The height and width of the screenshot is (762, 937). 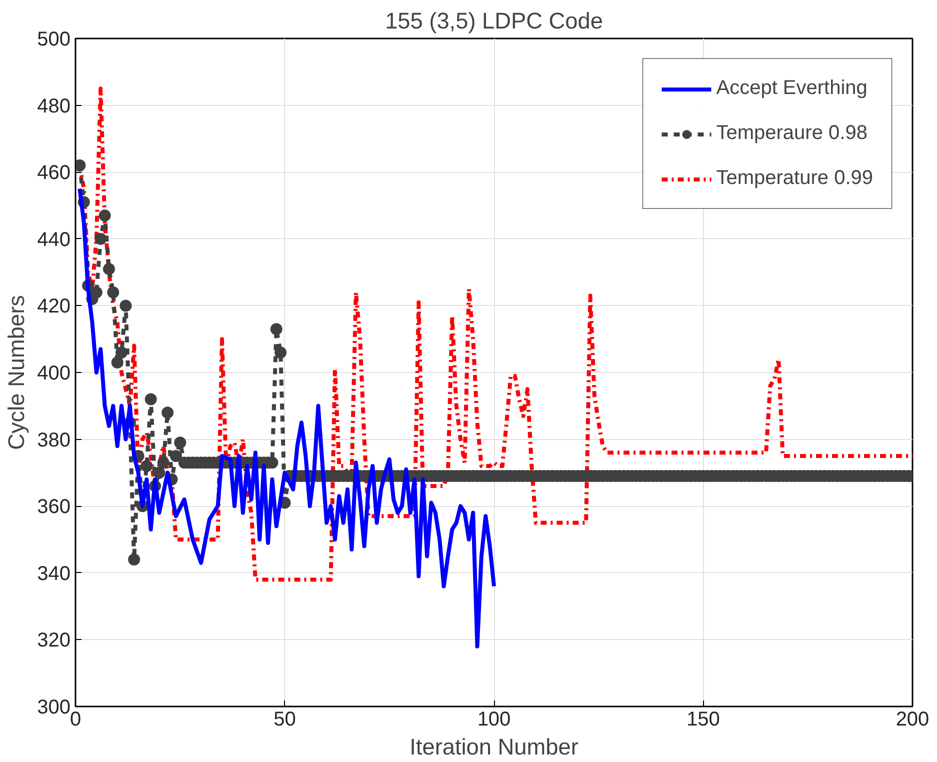 I want to click on y-axis-title: Cycle Numbers, so click(x=16, y=372).